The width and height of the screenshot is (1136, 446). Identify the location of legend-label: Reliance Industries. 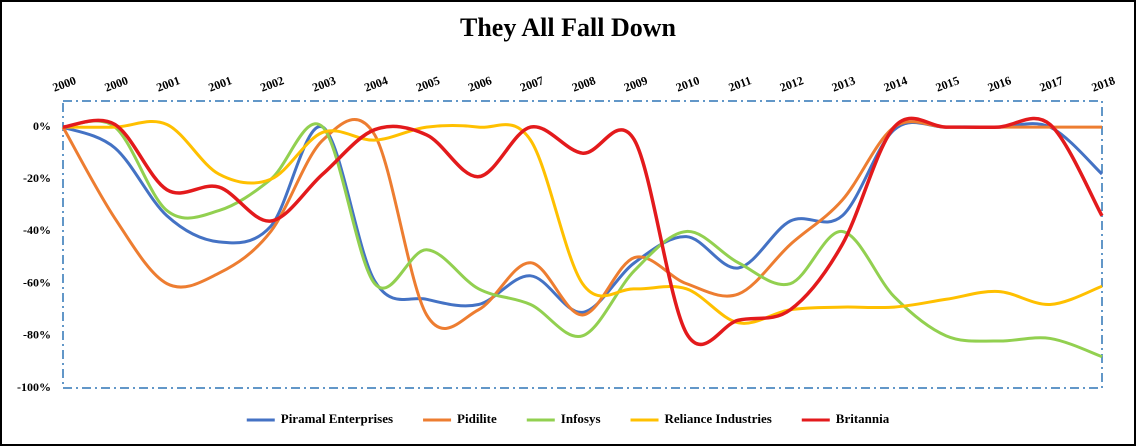
(718, 418).